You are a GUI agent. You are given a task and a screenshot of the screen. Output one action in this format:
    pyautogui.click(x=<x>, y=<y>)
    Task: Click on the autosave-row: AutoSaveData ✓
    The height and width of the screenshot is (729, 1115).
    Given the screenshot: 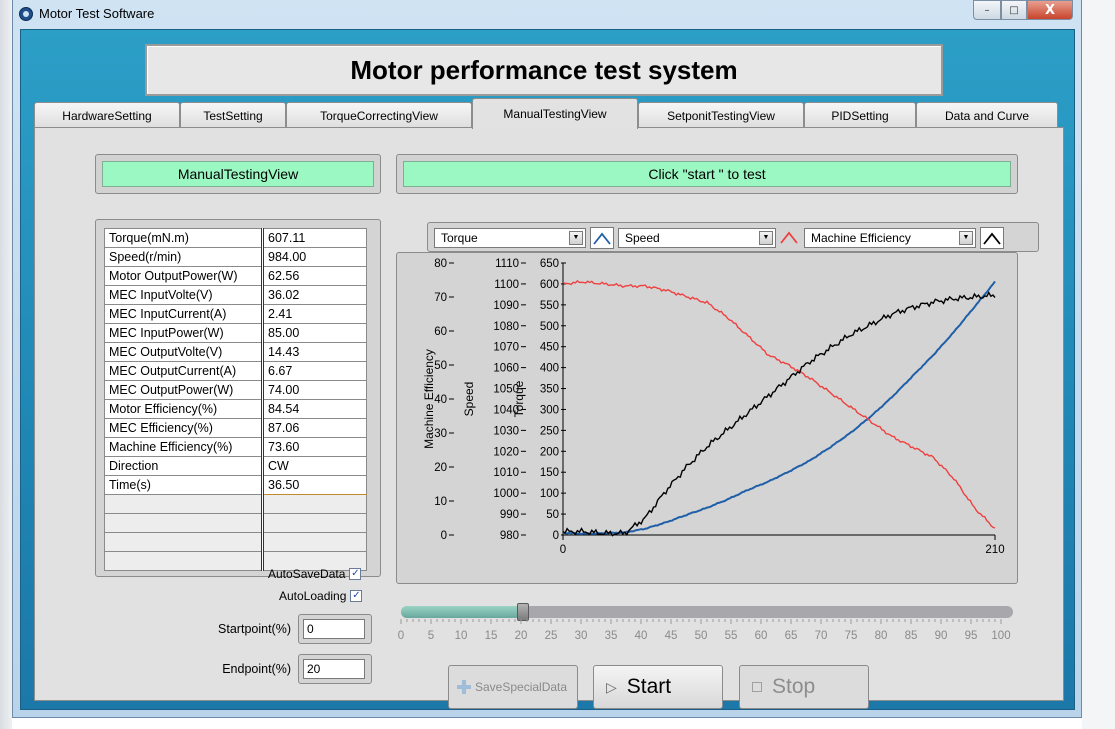 What is the action you would take?
    pyautogui.click(x=315, y=574)
    